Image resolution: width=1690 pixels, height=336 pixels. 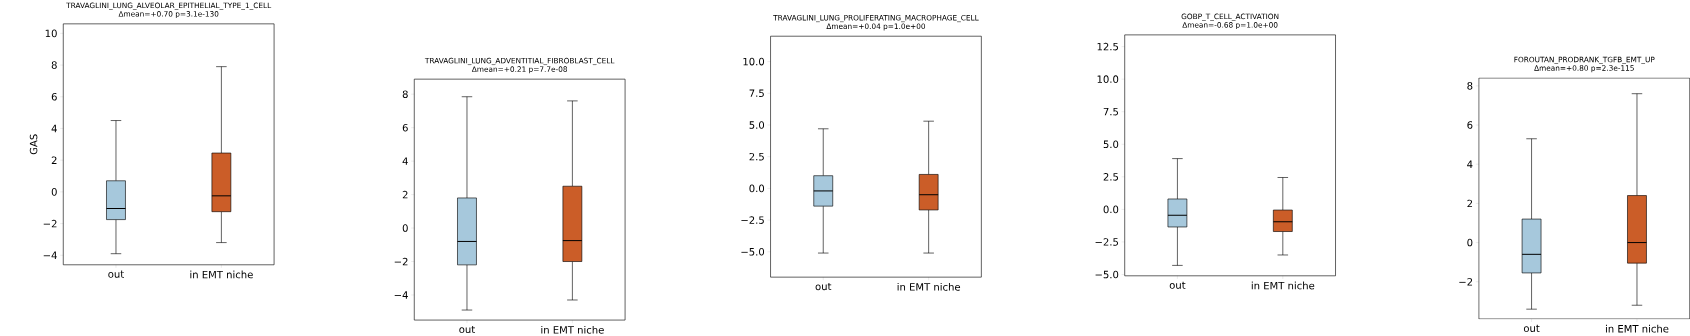 I want to click on y-tick-label: 10, so click(x=51, y=33).